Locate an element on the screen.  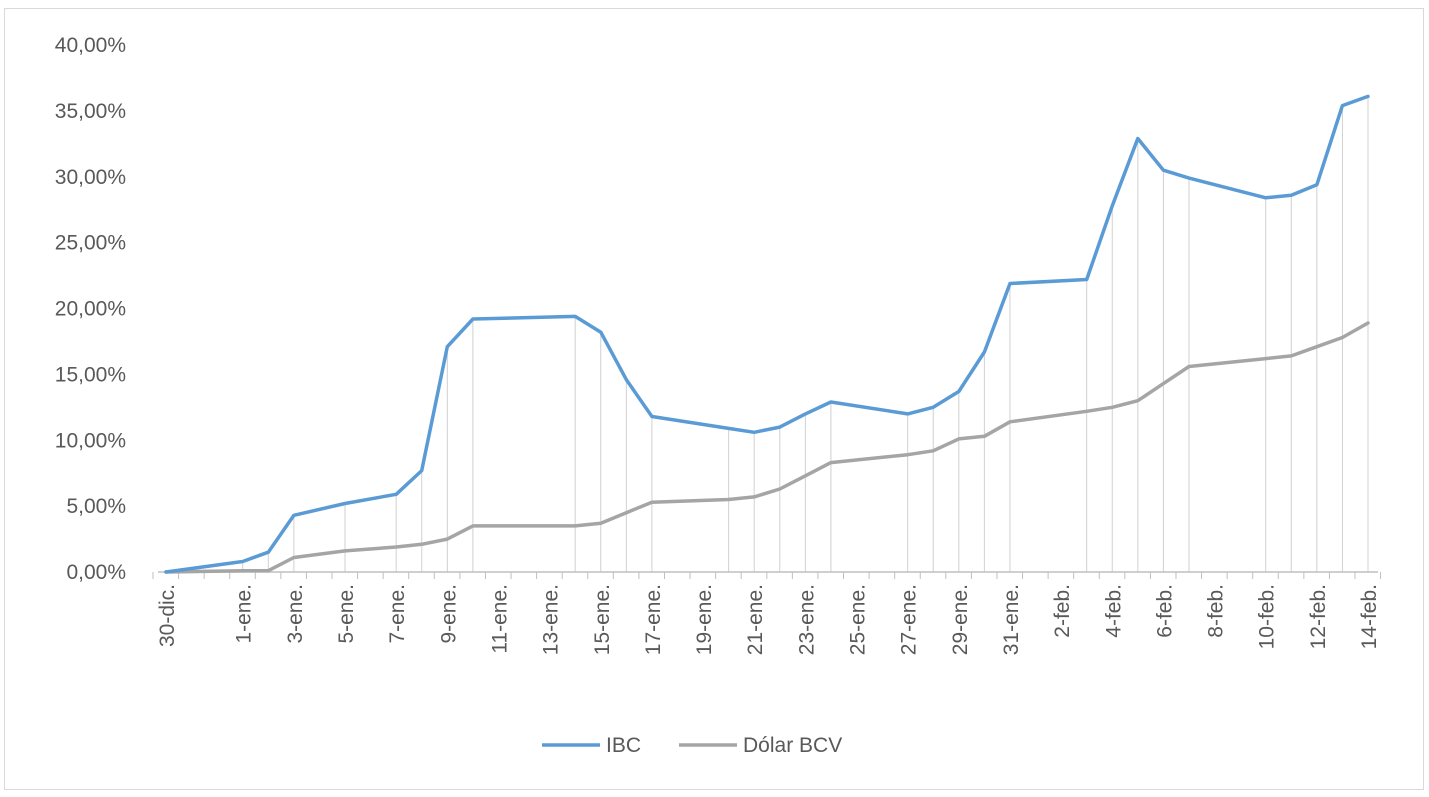
x-tick-label: 14-feb. is located at coordinates (1369, 616).